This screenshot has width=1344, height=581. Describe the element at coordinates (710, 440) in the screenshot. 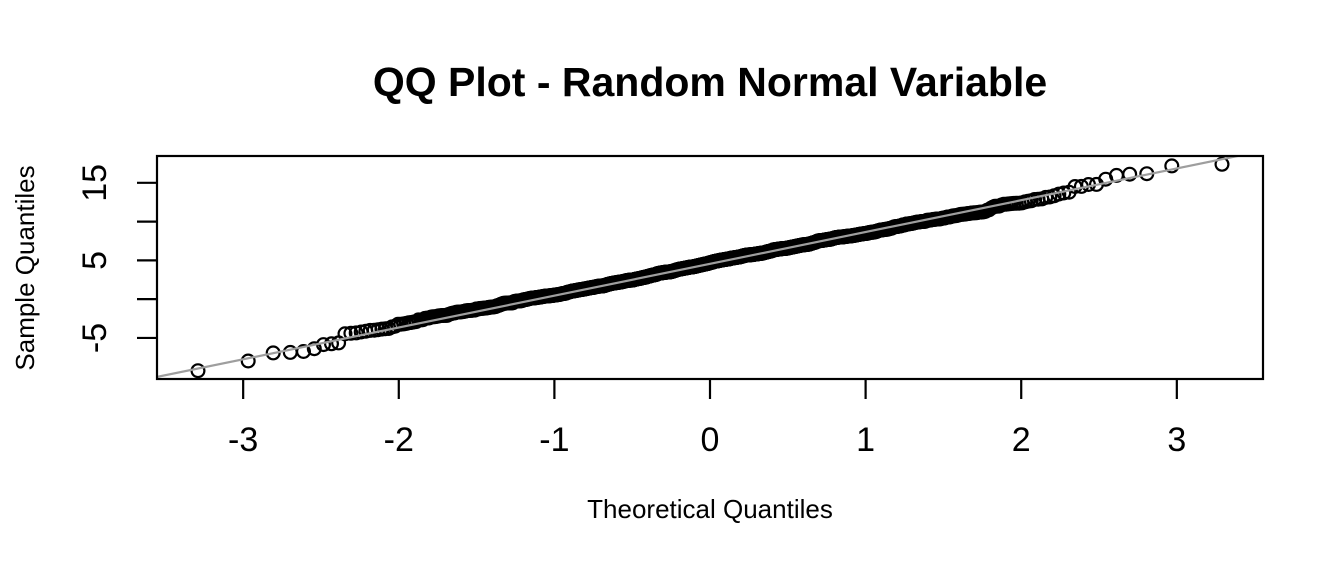

I see `x-tick-label: 0` at that location.